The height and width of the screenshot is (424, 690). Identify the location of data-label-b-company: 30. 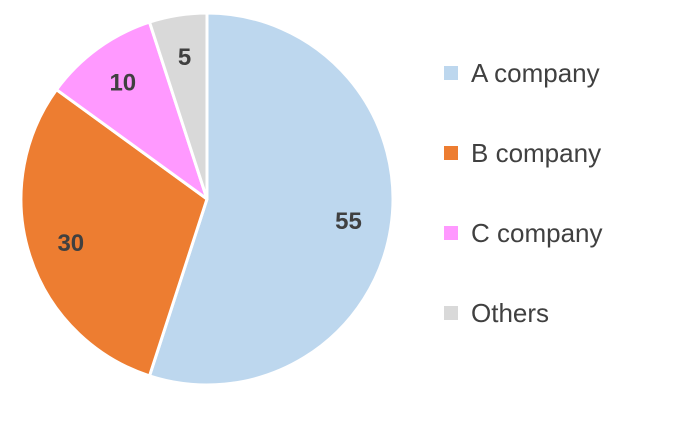
(70, 243).